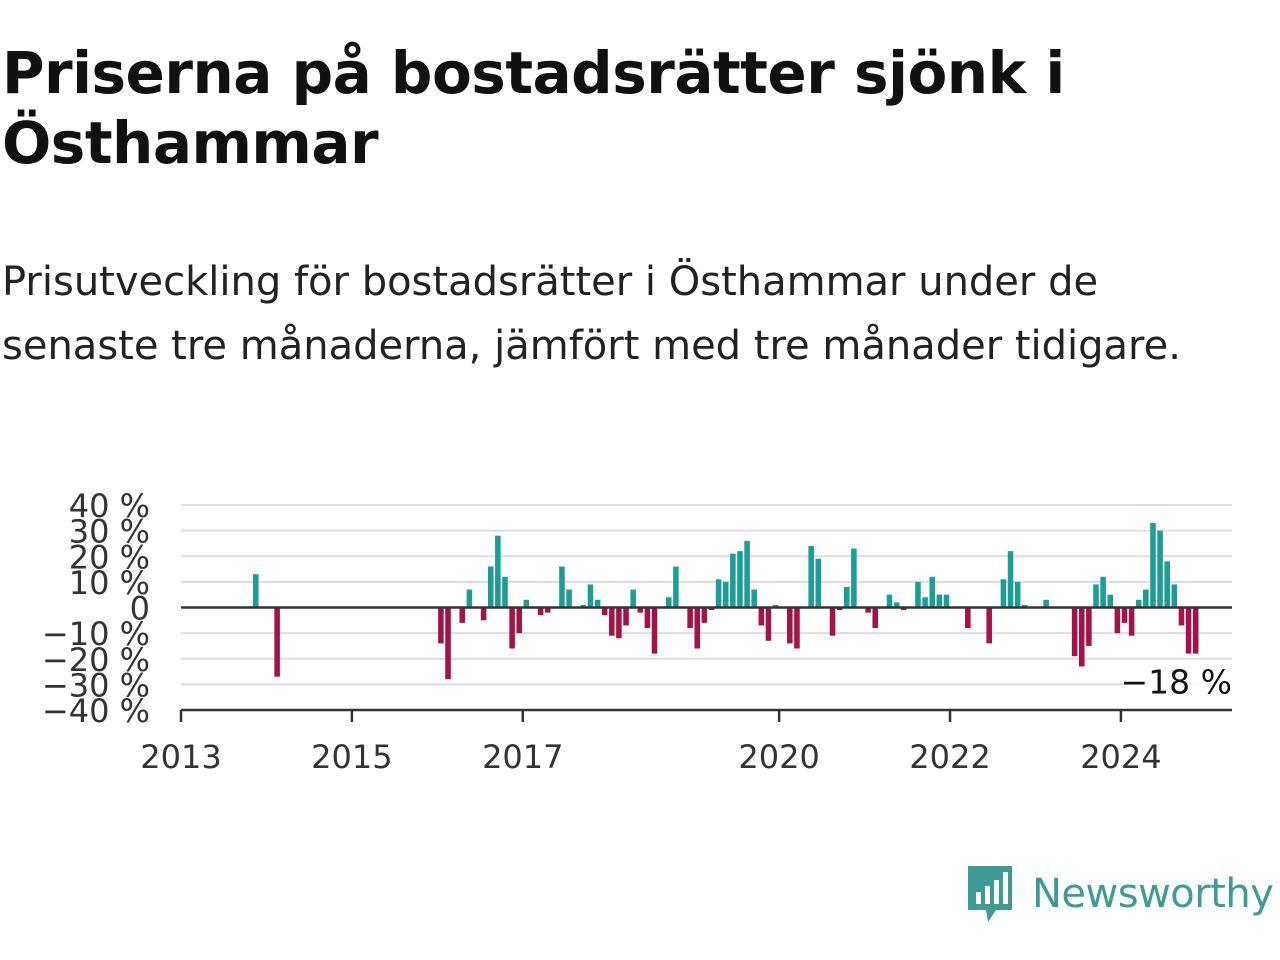  Describe the element at coordinates (96, 660) in the screenshot. I see `y-tick-label: −20 %` at that location.